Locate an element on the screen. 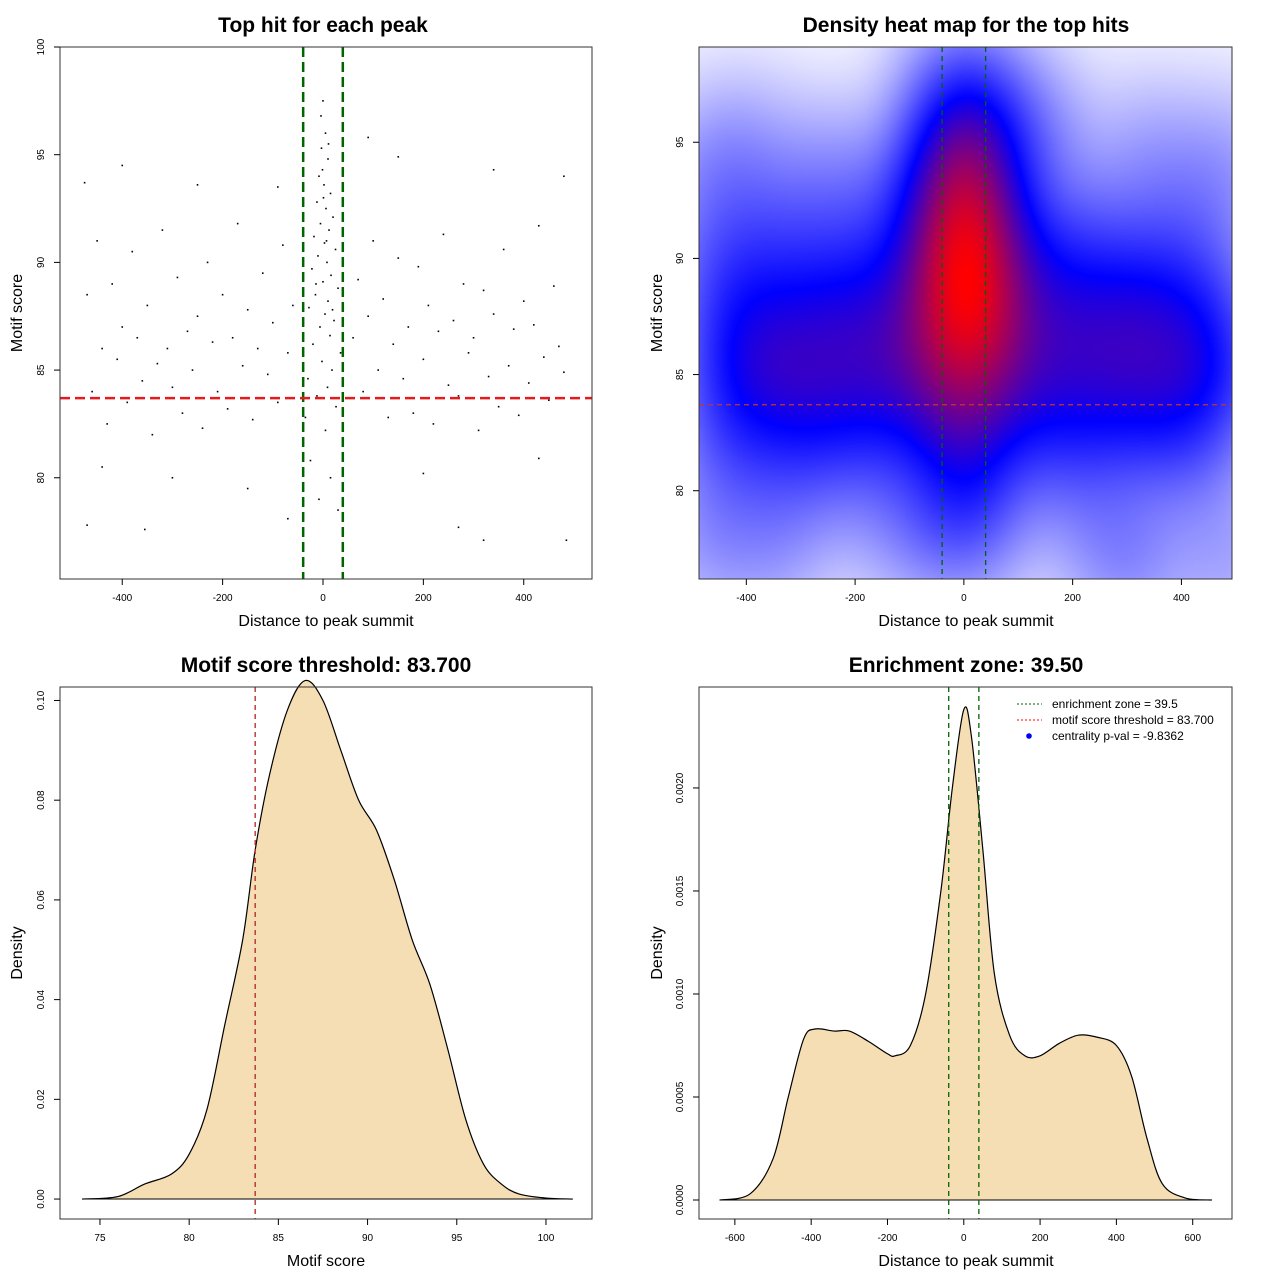  panel4-x-tick-label: 600 is located at coordinates (1192, 1238).